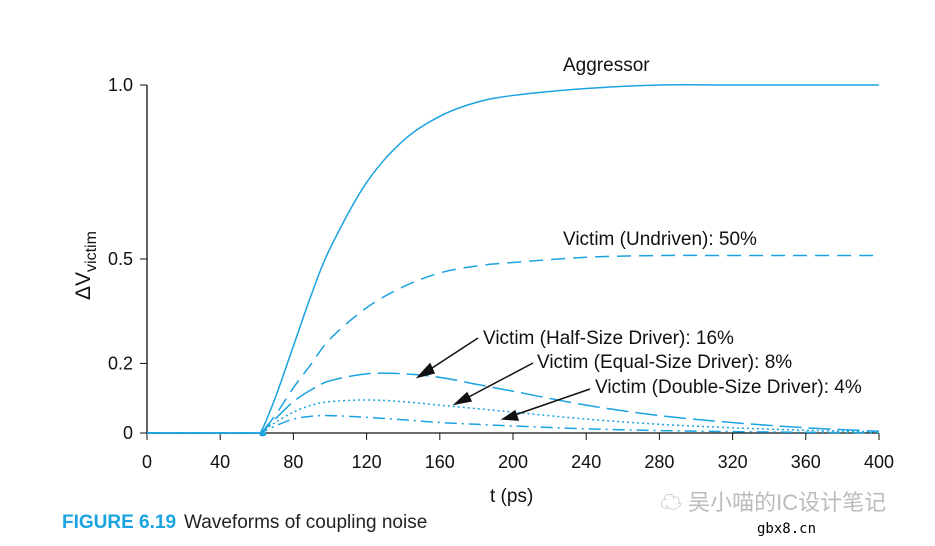  I want to click on label-double-size: Victim (Double-Size Driver): 4%, so click(728, 387).